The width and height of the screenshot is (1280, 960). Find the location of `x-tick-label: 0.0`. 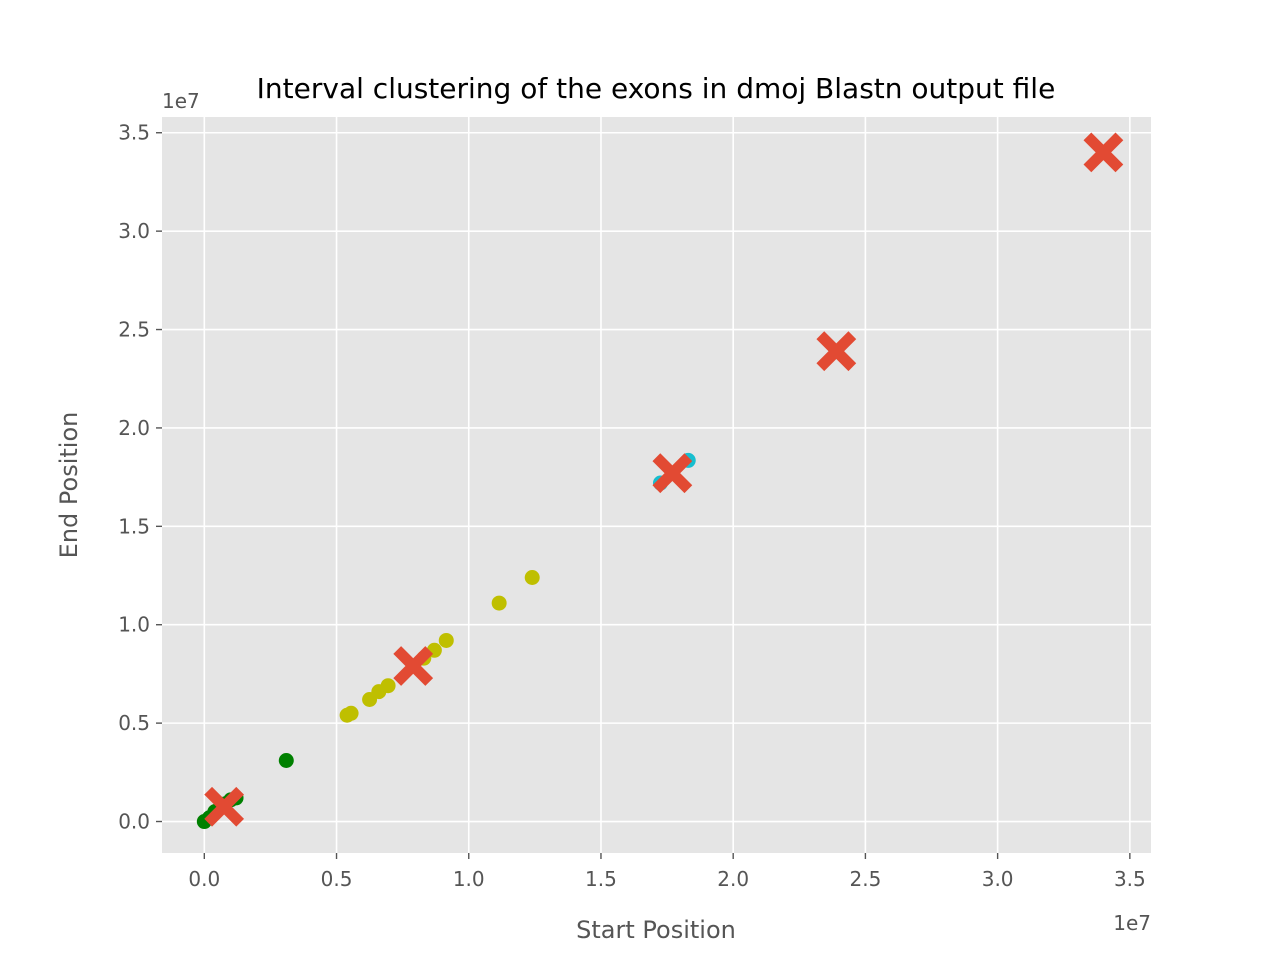

x-tick-label: 0.0 is located at coordinates (204, 879).